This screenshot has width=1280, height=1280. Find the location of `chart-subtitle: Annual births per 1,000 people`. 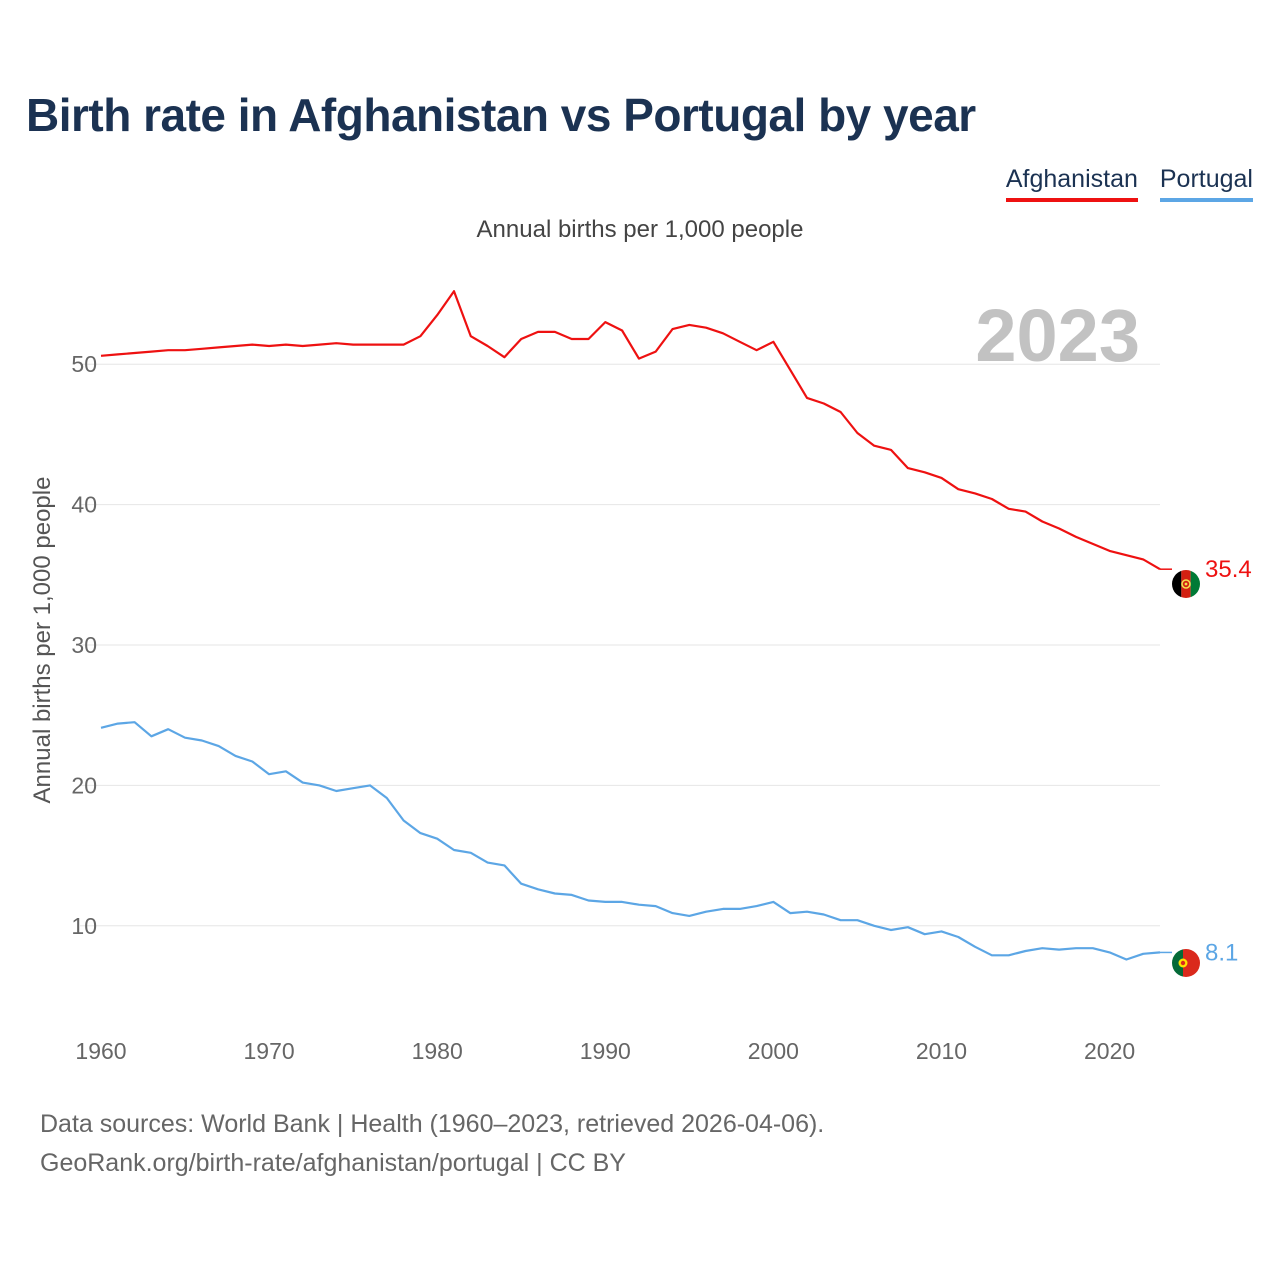

chart-subtitle: Annual births per 1,000 people is located at coordinates (640, 229).